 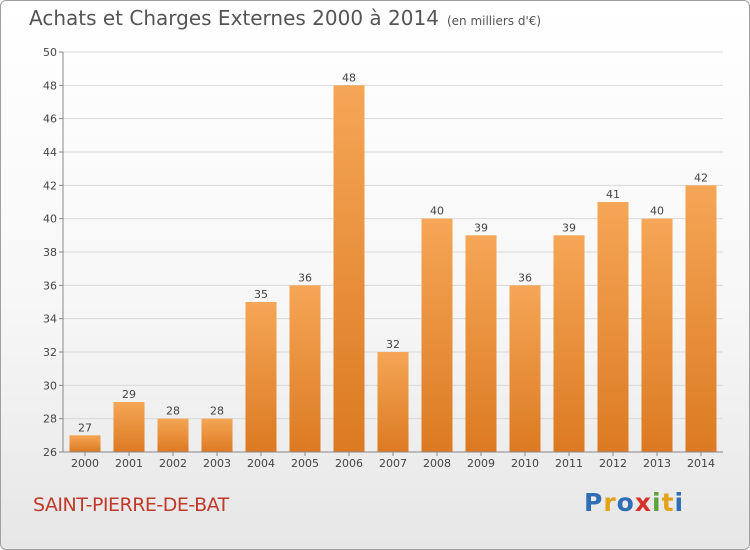 I want to click on proxiti-logo: Proxiti, so click(x=634, y=502).